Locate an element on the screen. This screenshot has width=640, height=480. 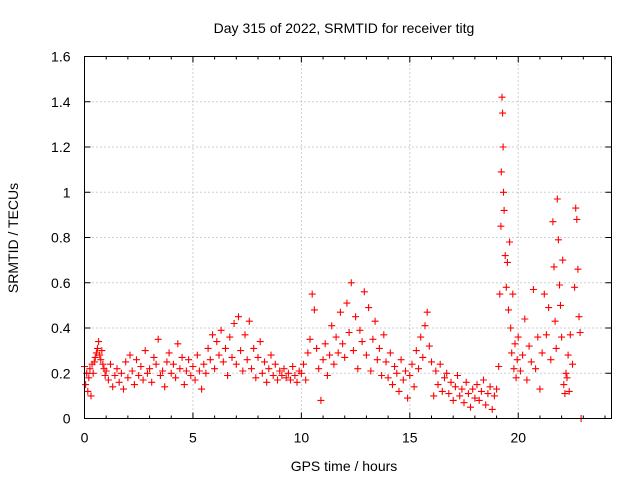
y-tick-label: 1.4 is located at coordinates (61, 102).